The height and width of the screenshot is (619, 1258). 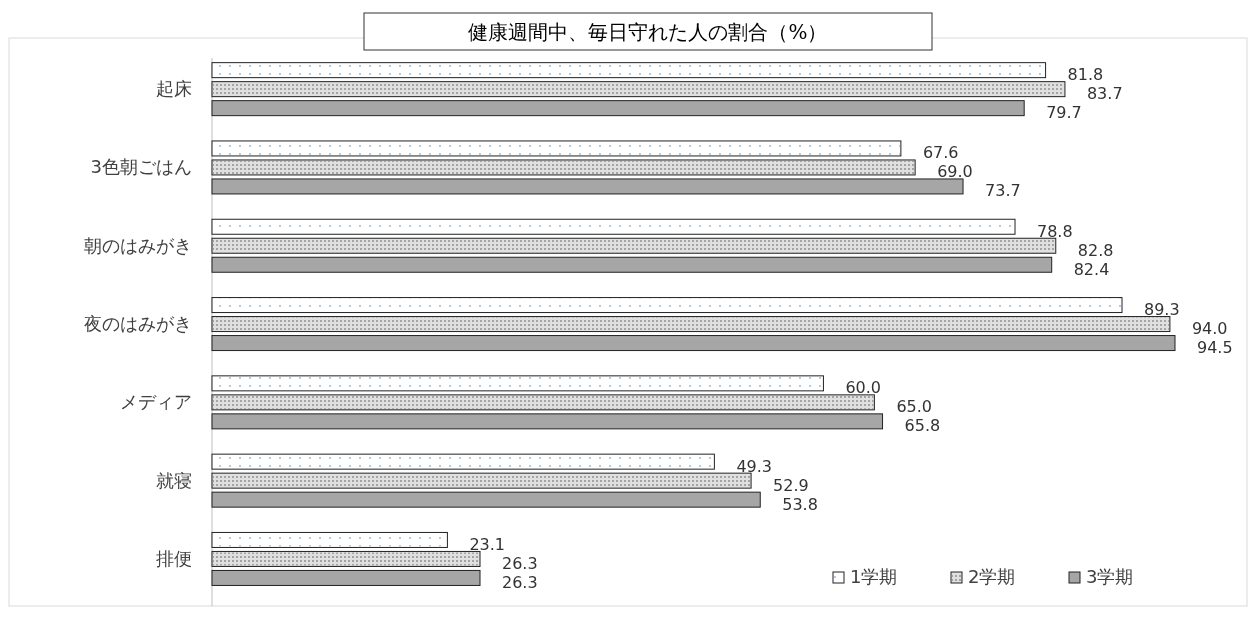 What do you see at coordinates (1104, 94) in the screenshot?
I see `data-label: 83.7` at bounding box center [1104, 94].